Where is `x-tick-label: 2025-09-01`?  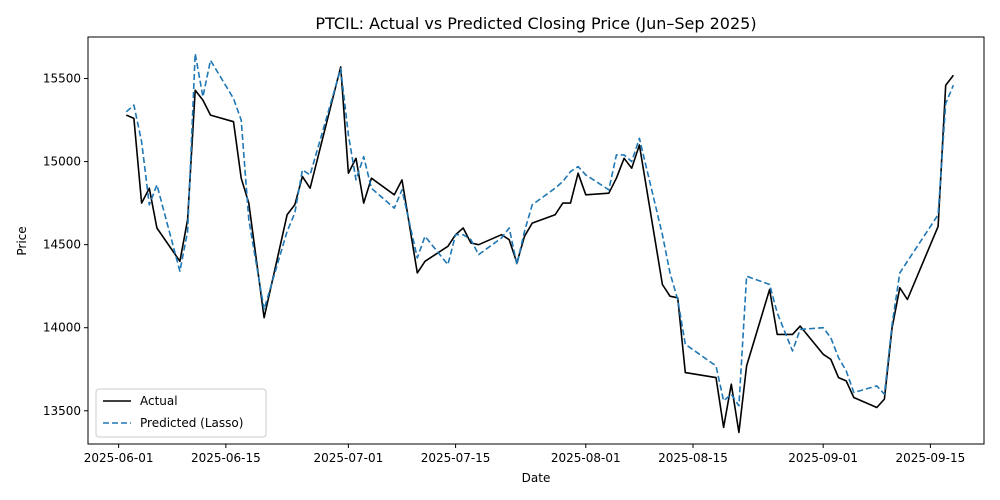
x-tick-label: 2025-09-01 is located at coordinates (823, 458).